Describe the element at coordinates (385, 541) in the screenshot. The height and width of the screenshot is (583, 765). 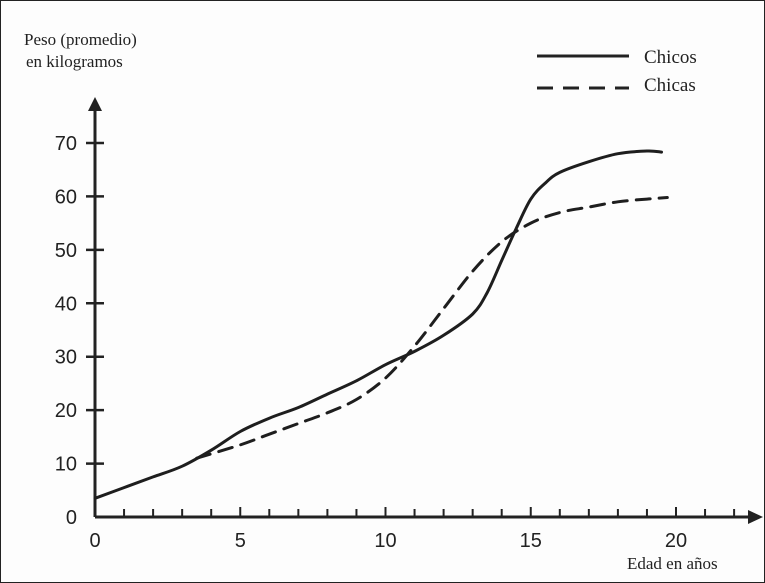
I see `x-tick-label-10: 10` at that location.